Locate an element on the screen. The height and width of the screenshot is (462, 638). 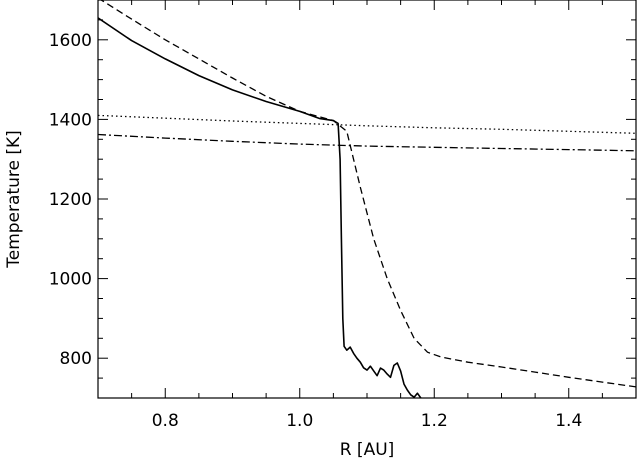
x-tick-label: 1.4 is located at coordinates (568, 421).